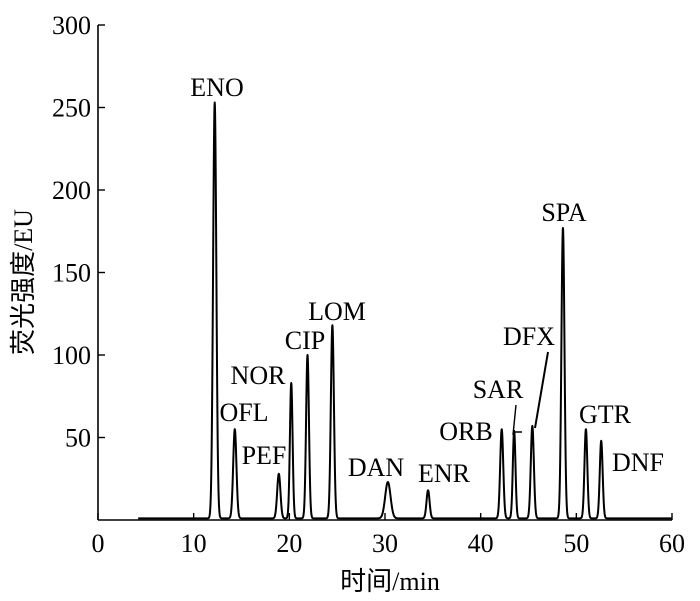 The width and height of the screenshot is (700, 601). I want to click on peak-label-dnf: DNF, so click(638, 462).